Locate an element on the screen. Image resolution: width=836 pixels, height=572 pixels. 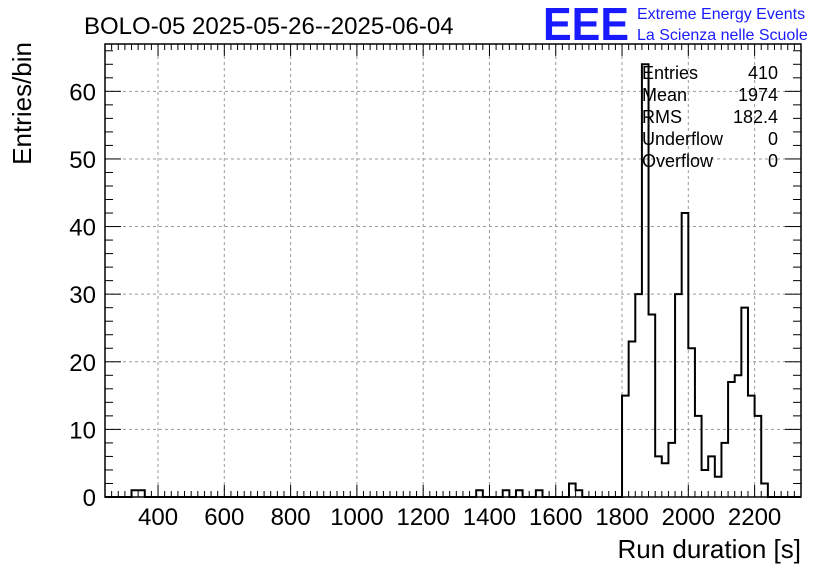
x-tick-label: 1600 is located at coordinates (555, 517).